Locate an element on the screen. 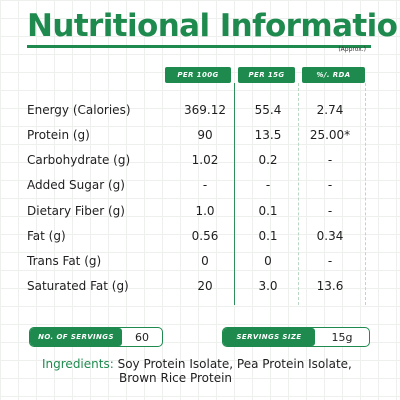 The image size is (400, 400). value-per-100g: 20 is located at coordinates (205, 286).